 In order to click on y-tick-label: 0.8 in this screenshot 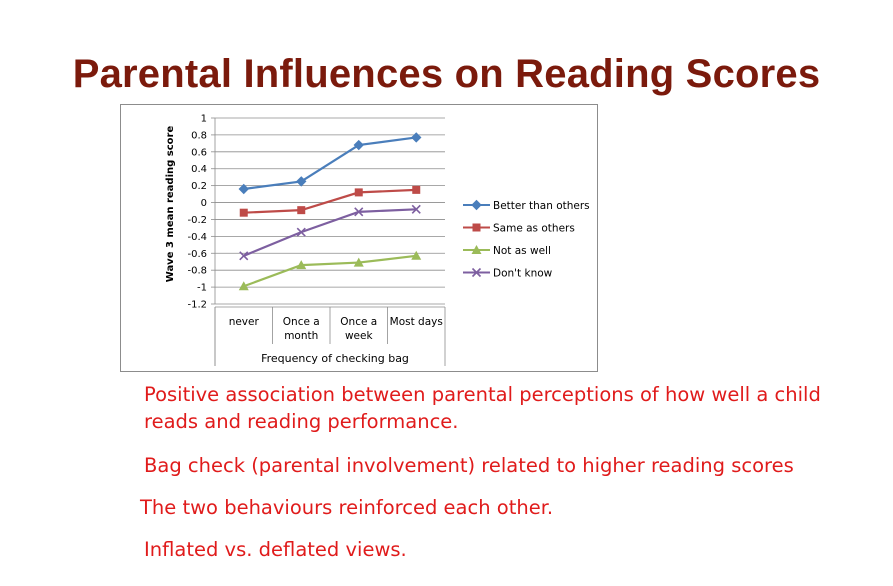, I will do `click(199, 135)`.